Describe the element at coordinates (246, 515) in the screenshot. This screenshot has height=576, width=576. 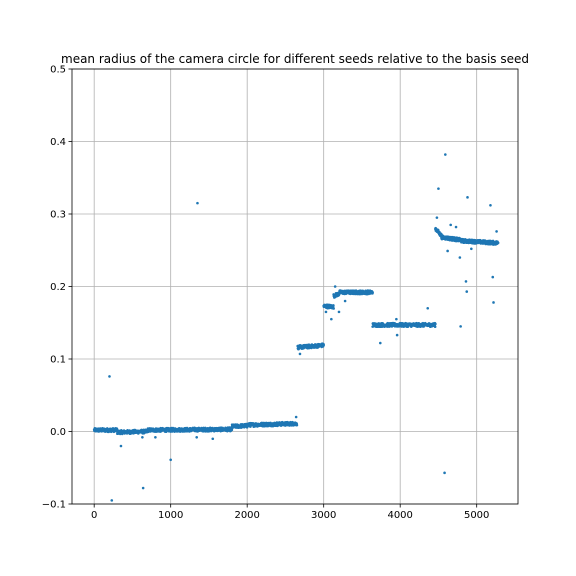
I see `x-tick-label: 2000` at that location.